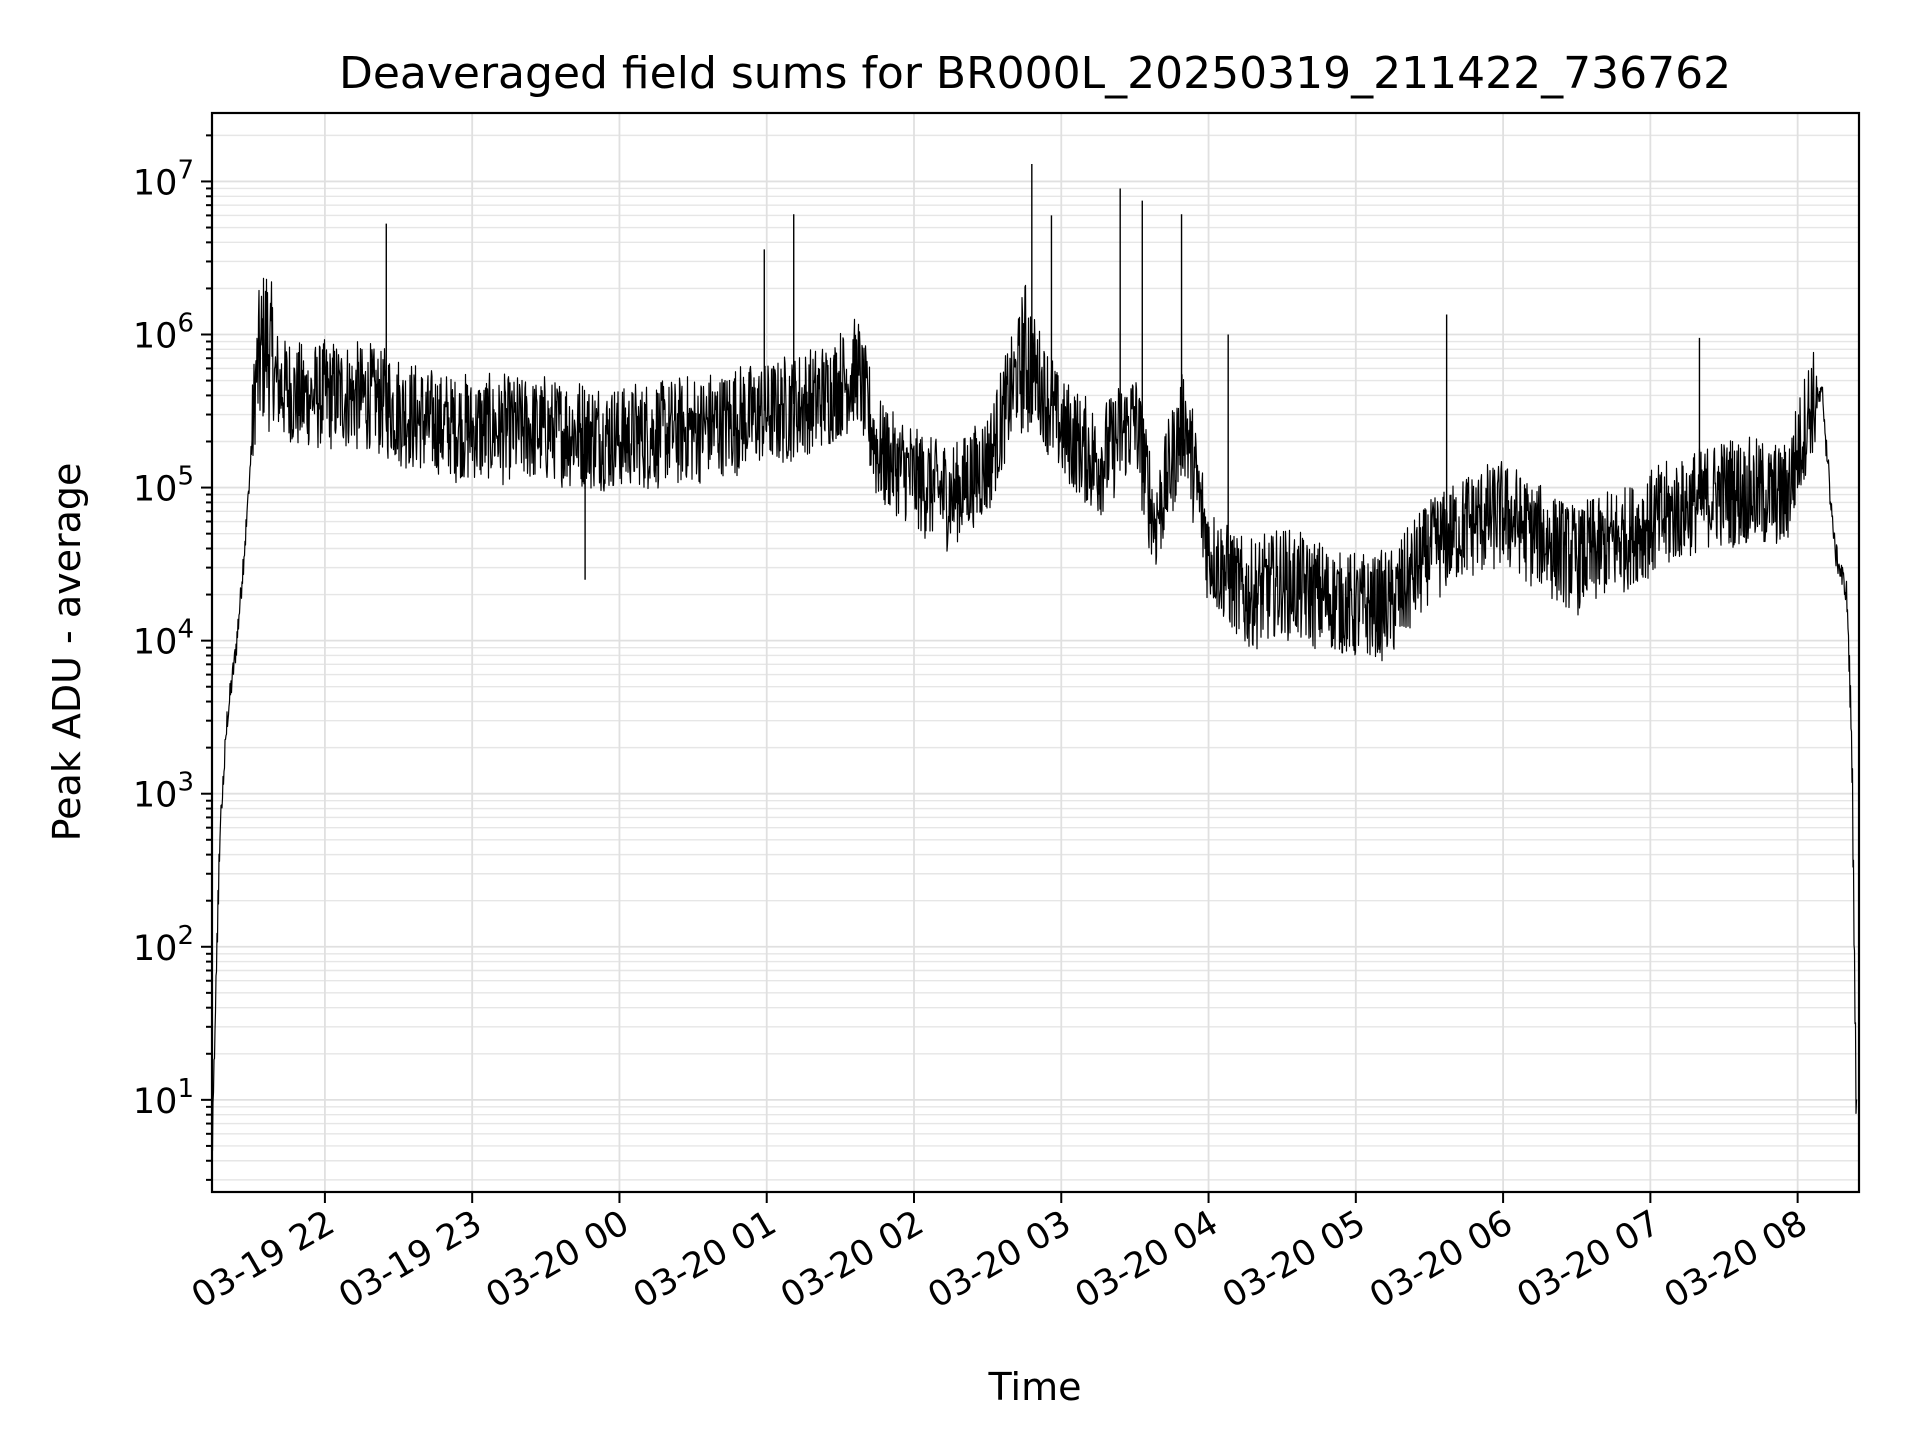 The height and width of the screenshot is (1440, 1920). What do you see at coordinates (163, 792) in the screenshot?
I see `y-tick-label: 10³` at bounding box center [163, 792].